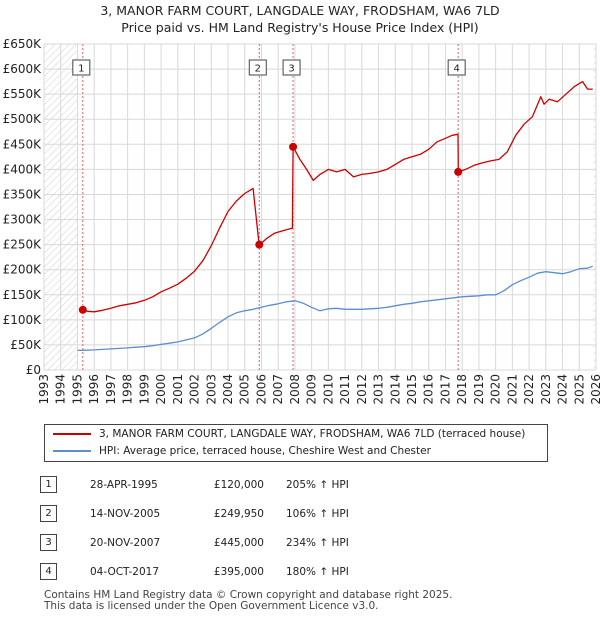 The height and width of the screenshot is (620, 600). Describe the element at coordinates (33, 370) in the screenshot. I see `y-tick-label: £0` at that location.